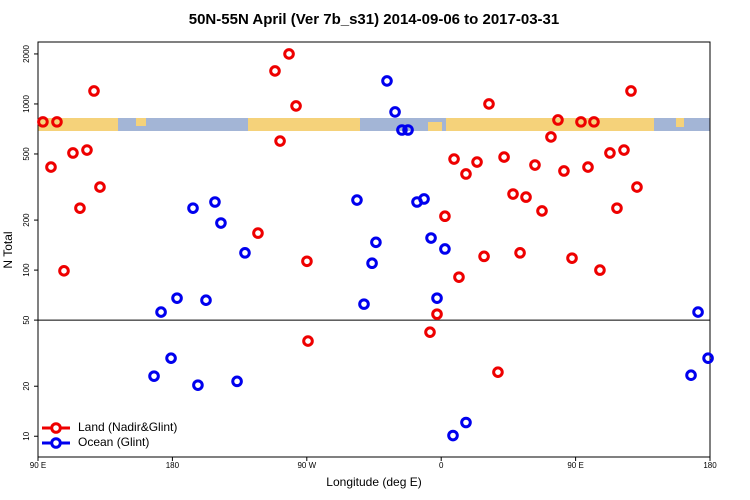 Image resolution: width=750 pixels, height=500 pixels. Describe the element at coordinates (306, 465) in the screenshot. I see `x-tick-label: 90 W` at that location.